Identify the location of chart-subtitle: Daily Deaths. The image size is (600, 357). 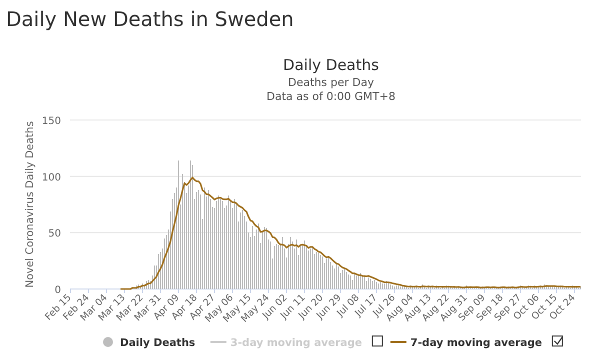
(331, 65).